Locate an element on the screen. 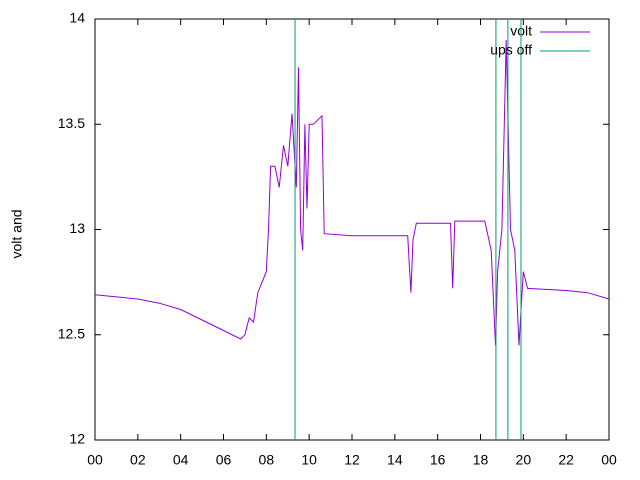 The height and width of the screenshot is (480, 640). y-tick-label: 14 is located at coordinates (77, 18).